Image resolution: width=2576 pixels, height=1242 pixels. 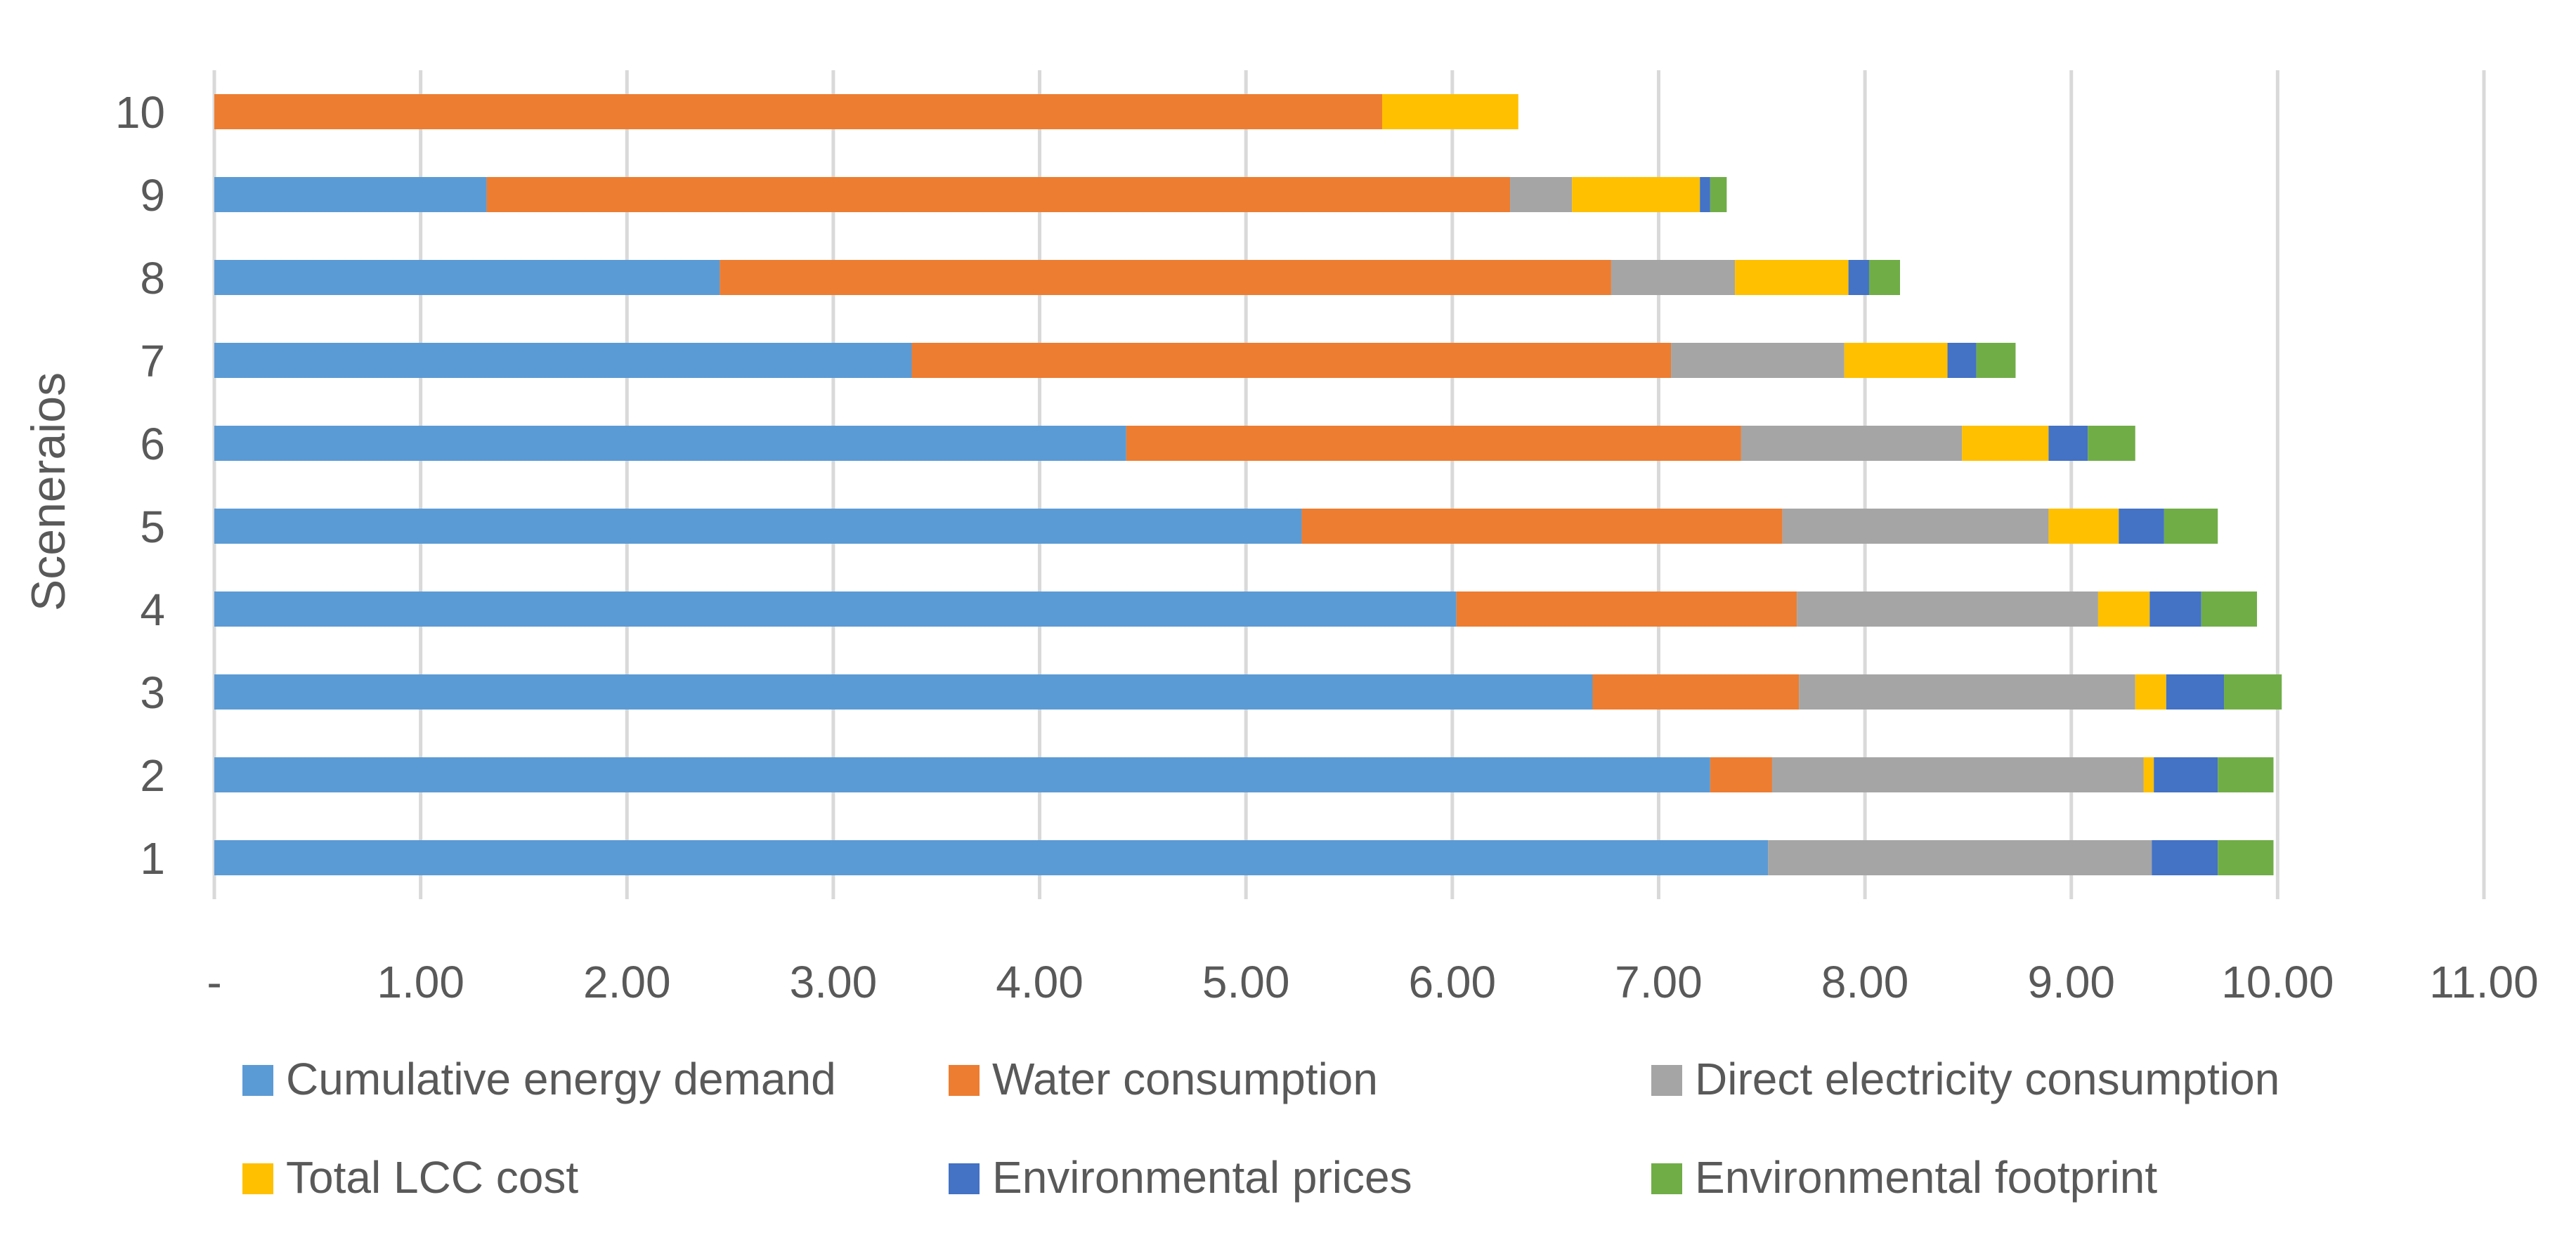 What do you see at coordinates (2123, 609) in the screenshot?
I see `bar-scenario-4-total-lcc-cost` at bounding box center [2123, 609].